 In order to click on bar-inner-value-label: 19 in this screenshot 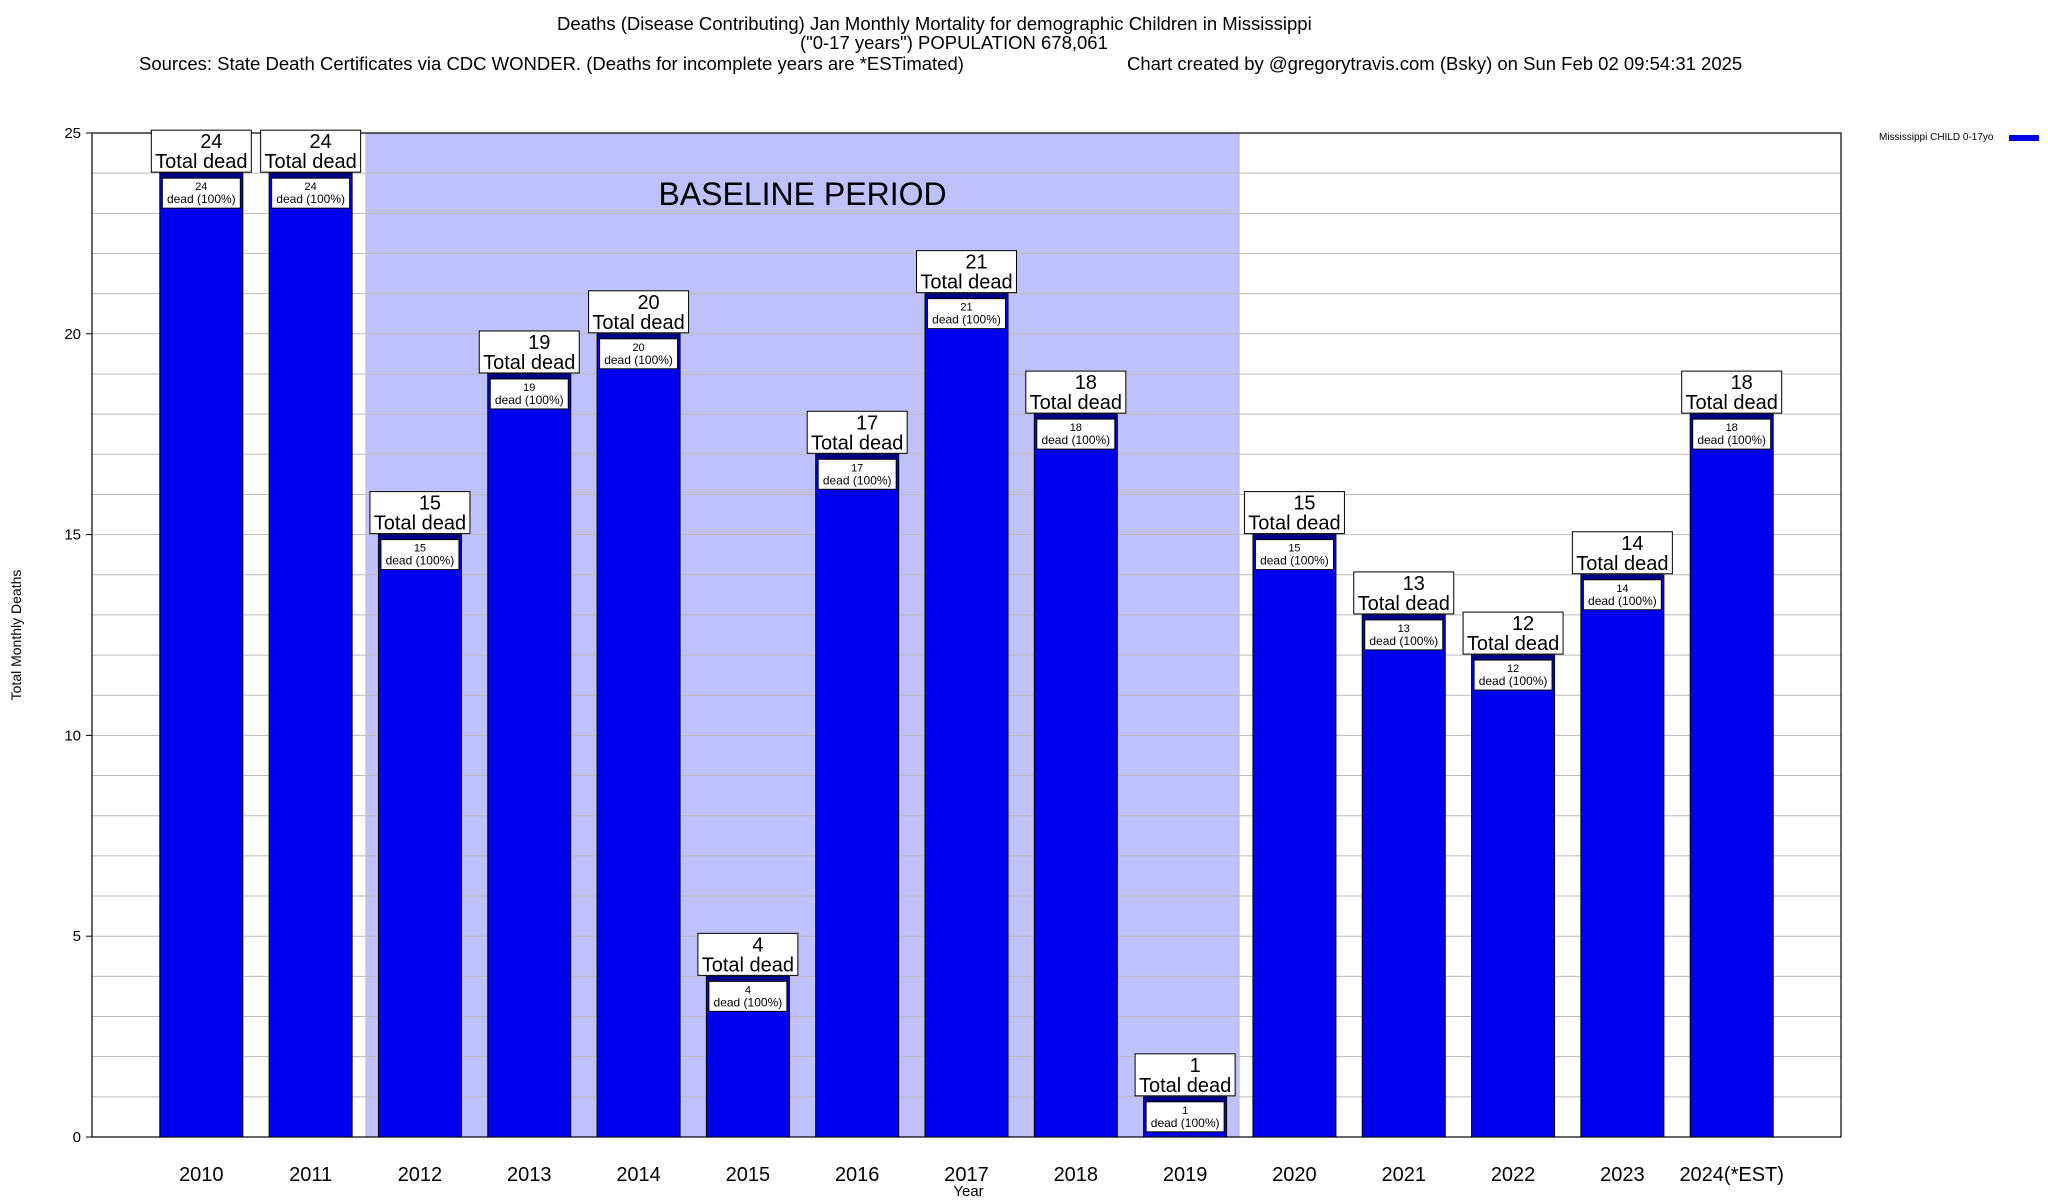, I will do `click(529, 388)`.